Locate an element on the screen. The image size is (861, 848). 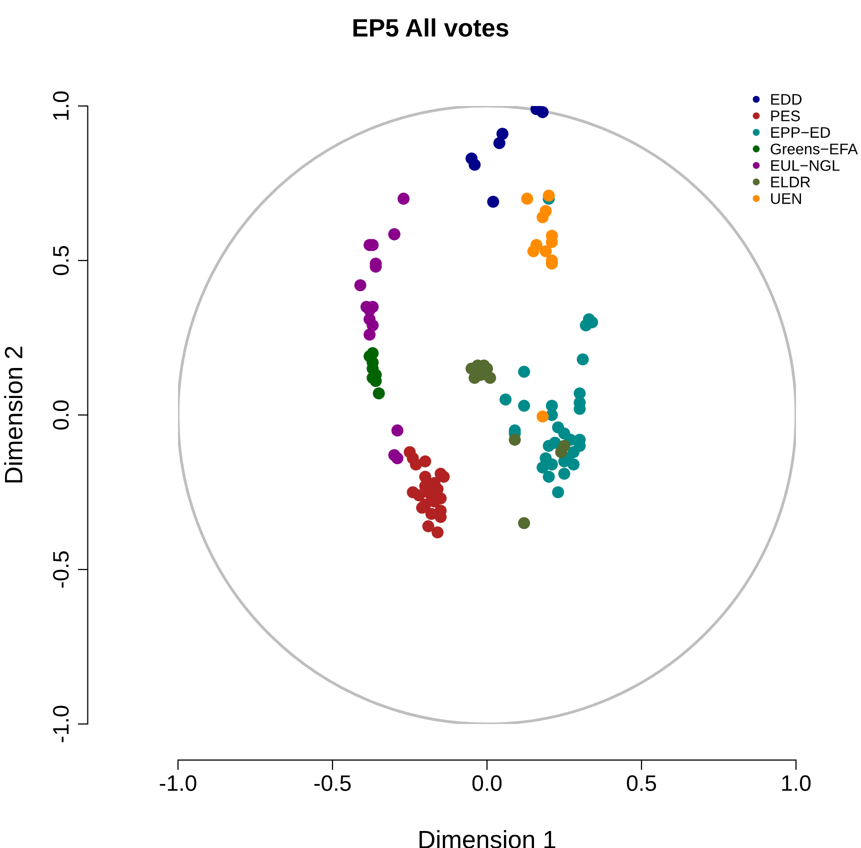
y-tick-label: 0.0 is located at coordinates (61, 415).